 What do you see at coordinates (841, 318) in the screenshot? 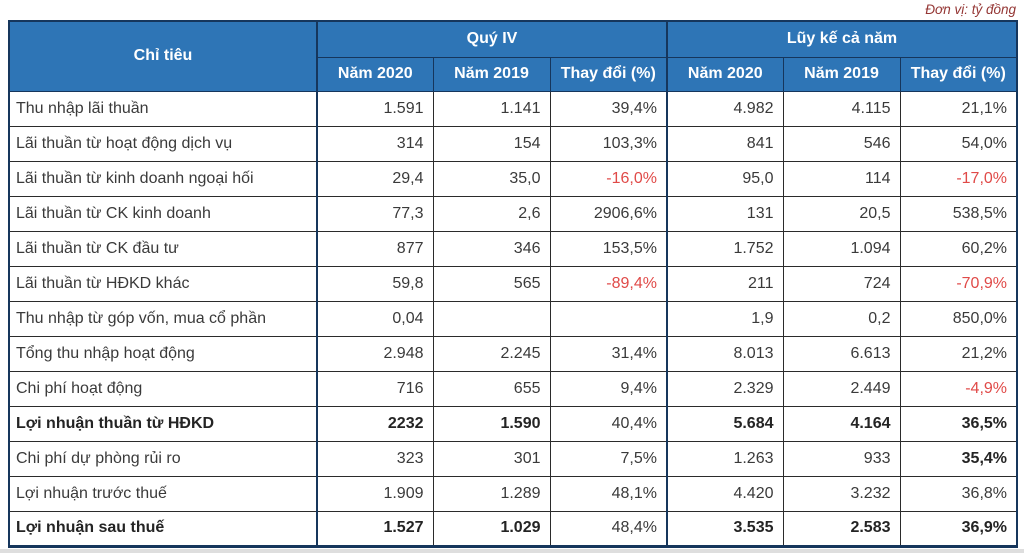
I see `value-cell: 0,2` at bounding box center [841, 318].